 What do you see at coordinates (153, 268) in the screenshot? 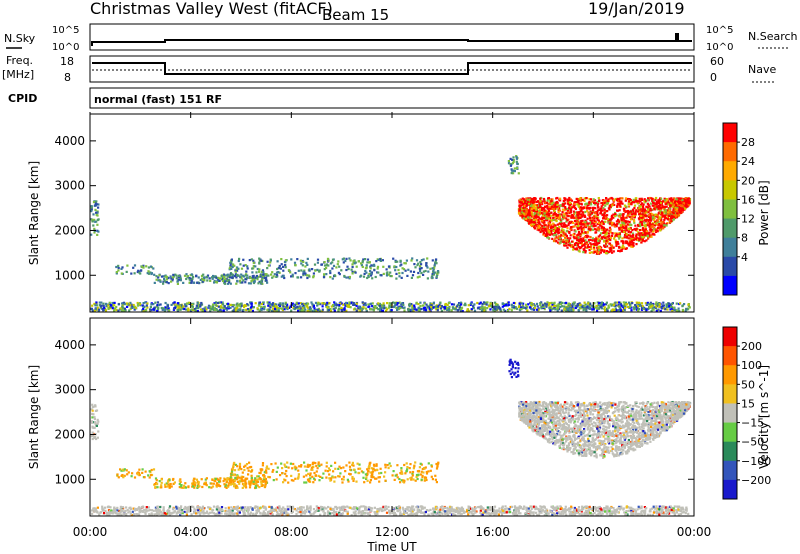
I see `power-cell-2092` at bounding box center [153, 268].